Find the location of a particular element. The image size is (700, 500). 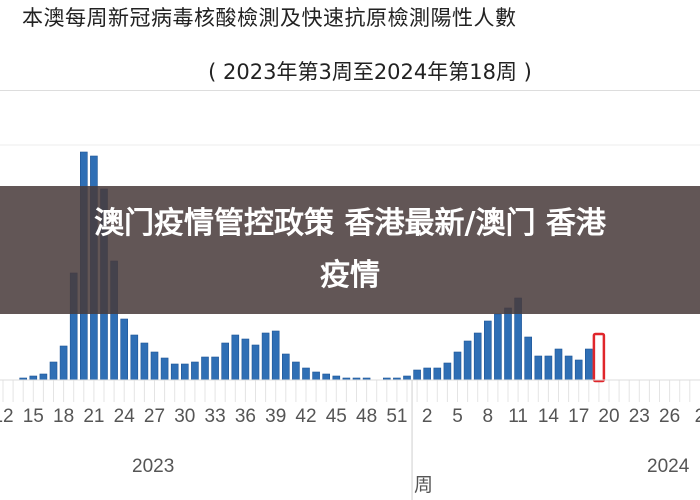

x-tick-label: 14 is located at coordinates (549, 416).